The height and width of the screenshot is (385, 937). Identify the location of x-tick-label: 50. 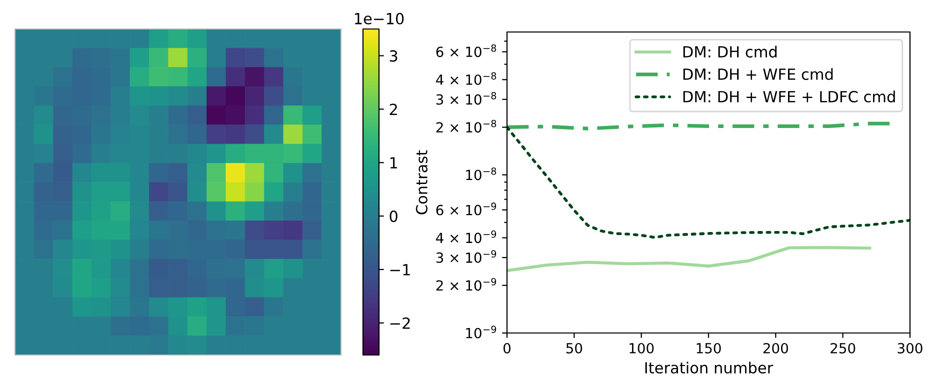
(574, 348).